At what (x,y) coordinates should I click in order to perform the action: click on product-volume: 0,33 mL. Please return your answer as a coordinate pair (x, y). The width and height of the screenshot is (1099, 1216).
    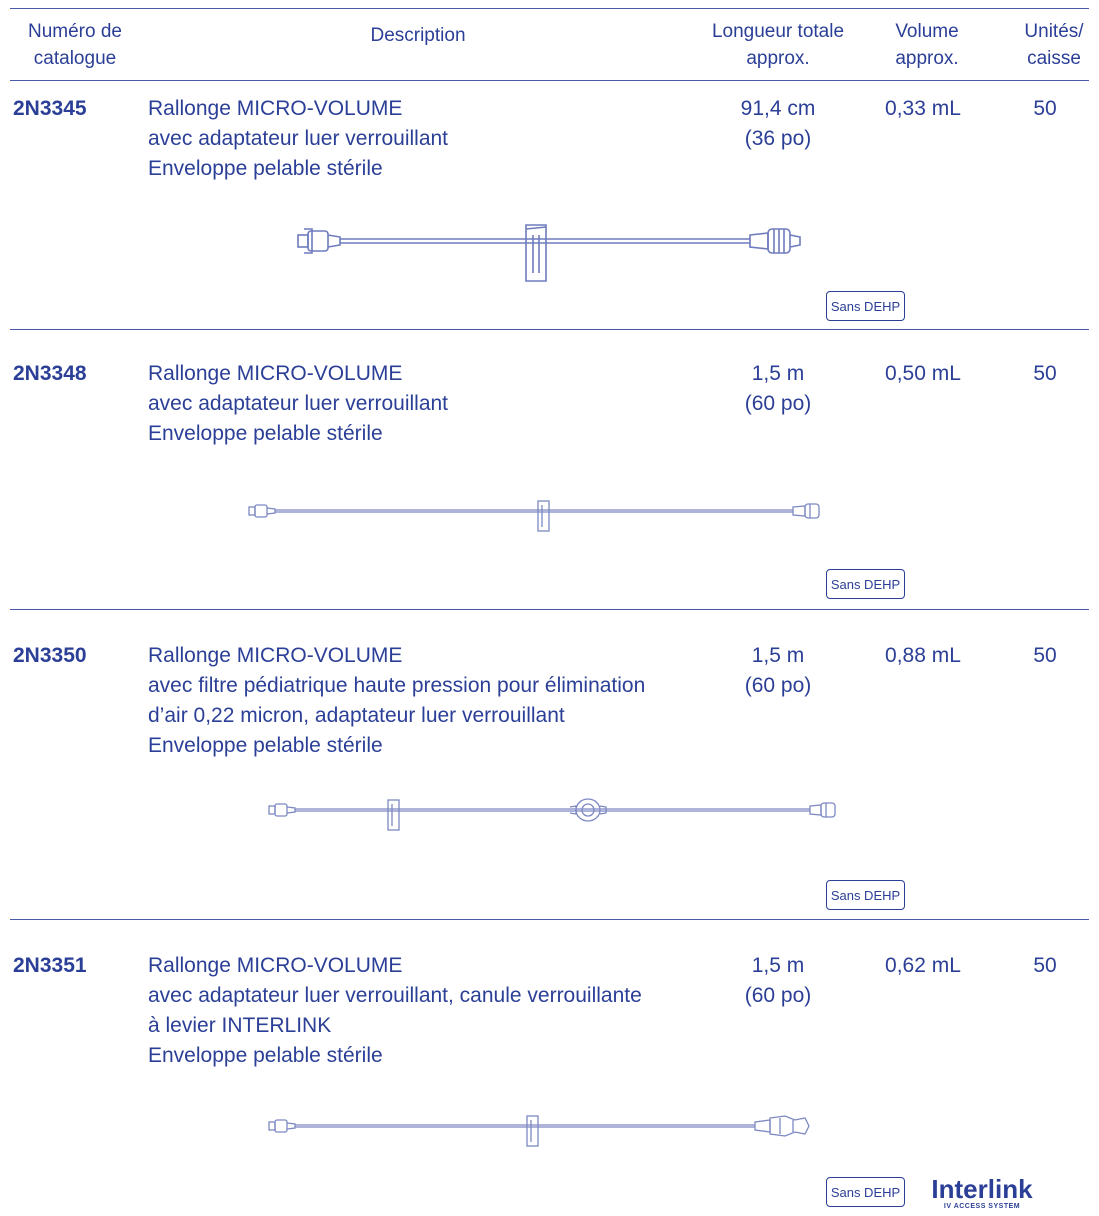
    Looking at the image, I should click on (923, 108).